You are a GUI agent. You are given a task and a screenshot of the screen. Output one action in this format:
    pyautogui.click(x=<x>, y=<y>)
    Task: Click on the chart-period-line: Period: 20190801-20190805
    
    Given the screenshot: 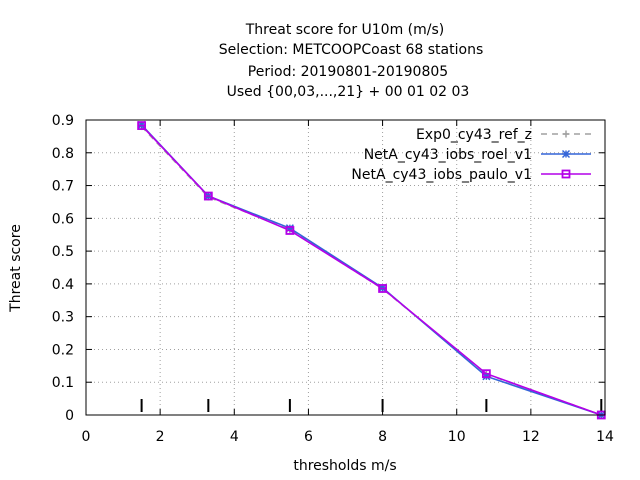 What is the action you would take?
    pyautogui.click(x=348, y=72)
    